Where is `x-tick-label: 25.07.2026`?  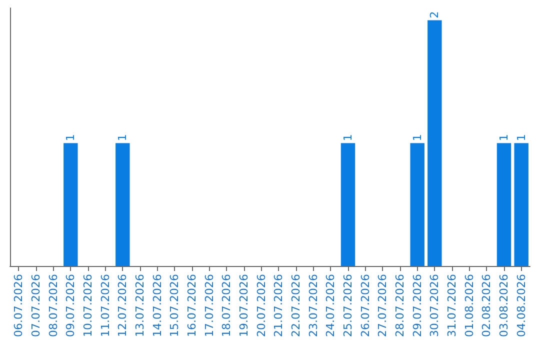
x-tick-label: 25.07.2026 is located at coordinates (348, 306).